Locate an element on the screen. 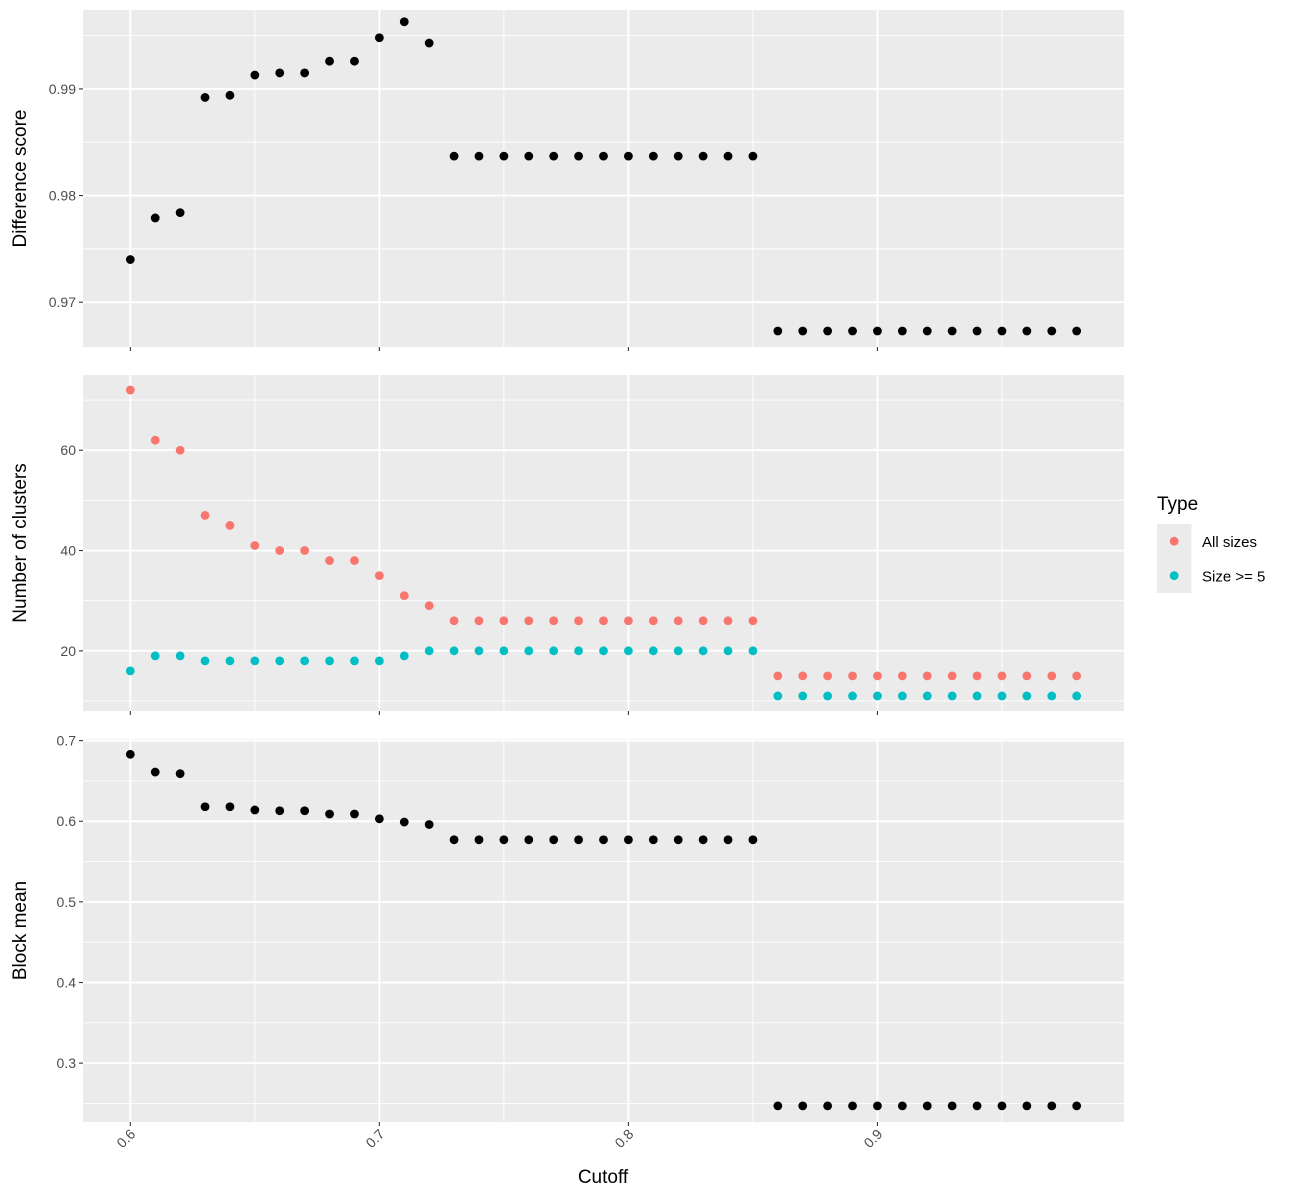  legend-key-marker is located at coordinates (1174, 541).